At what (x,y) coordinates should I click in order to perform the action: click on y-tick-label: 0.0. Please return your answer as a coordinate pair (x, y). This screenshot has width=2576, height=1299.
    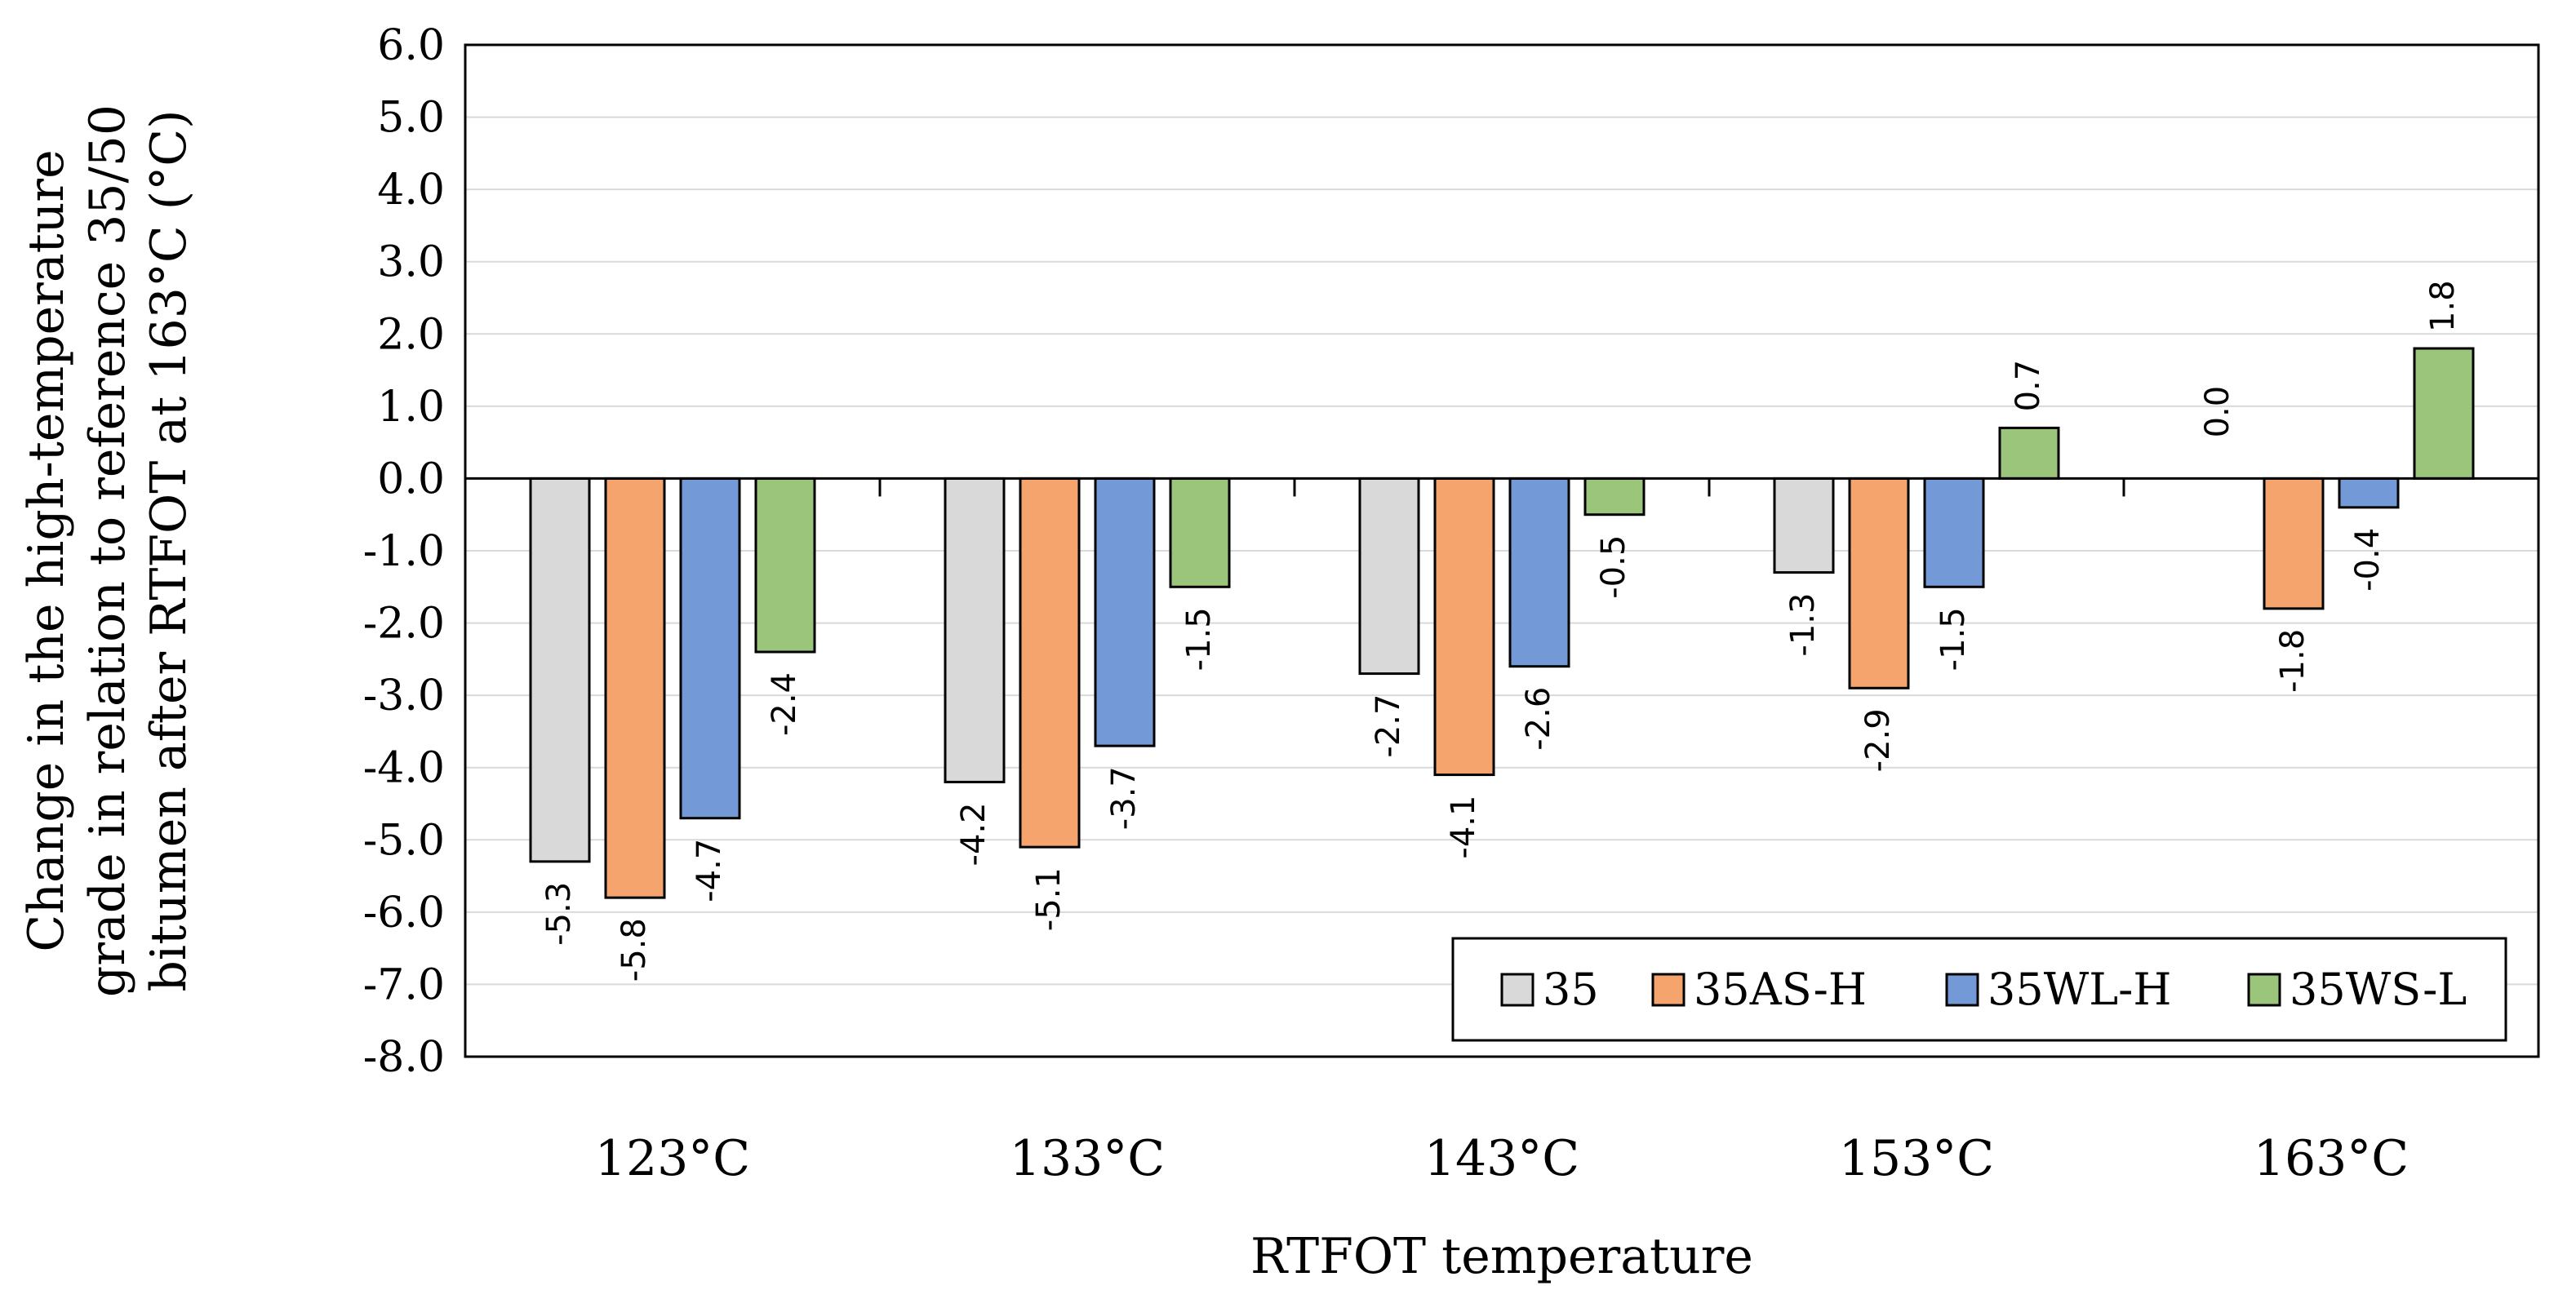
    Looking at the image, I should click on (411, 478).